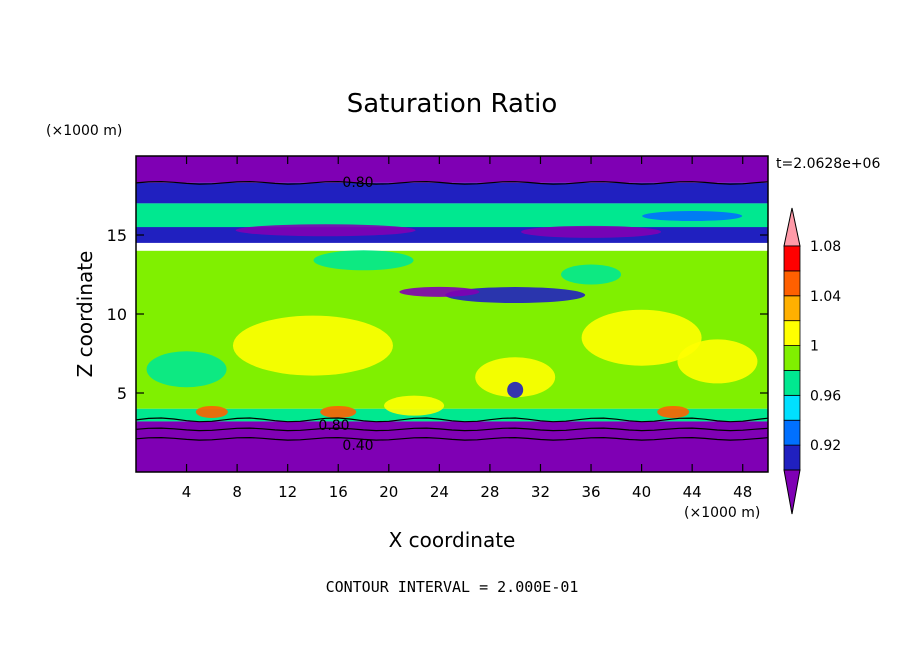 The width and height of the screenshot is (904, 658). Describe the element at coordinates (122, 393) in the screenshot. I see `y-tick-label: 5` at that location.